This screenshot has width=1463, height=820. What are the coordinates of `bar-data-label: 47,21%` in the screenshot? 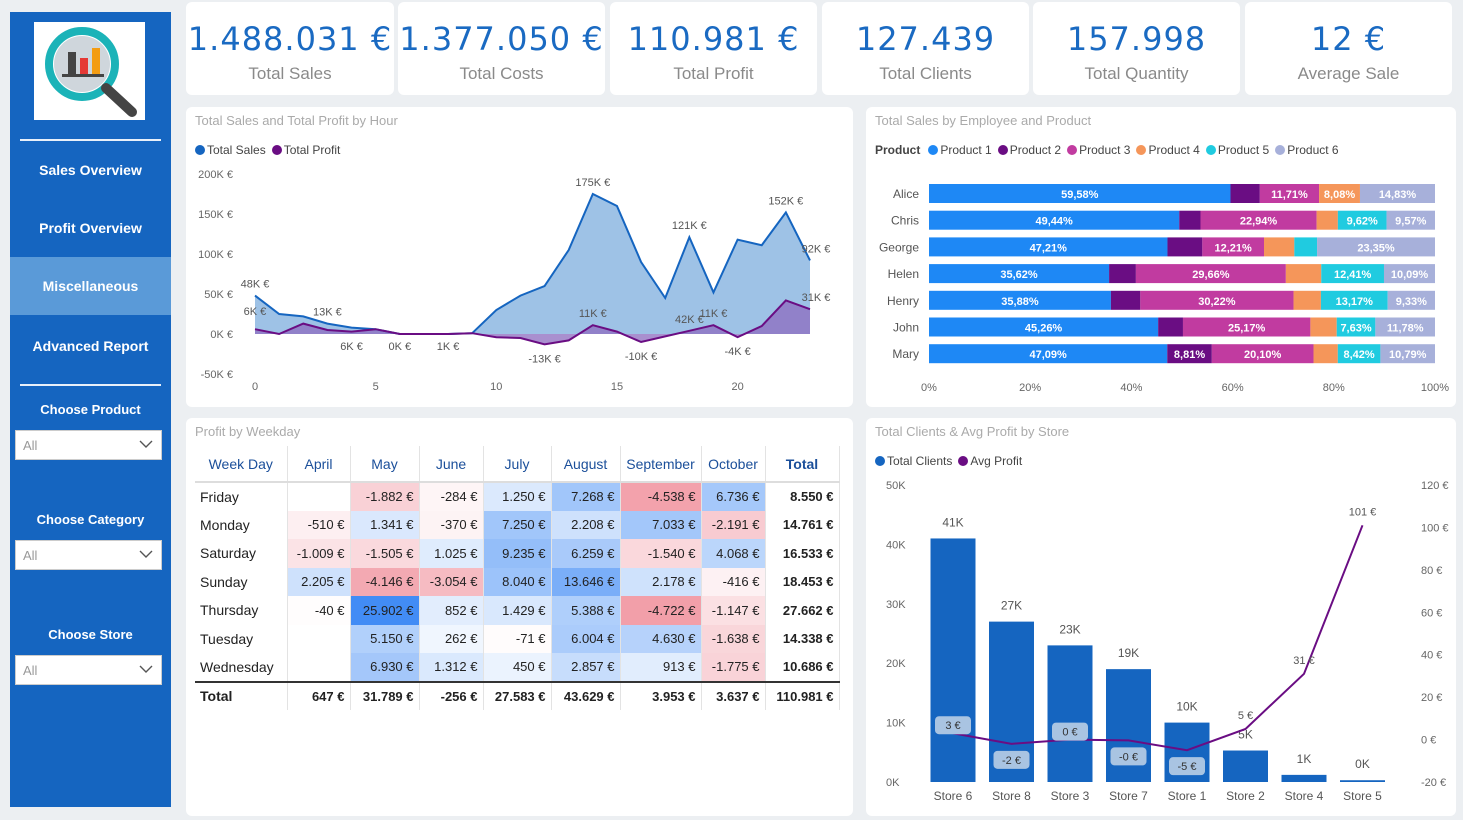 It's located at (1049, 248).